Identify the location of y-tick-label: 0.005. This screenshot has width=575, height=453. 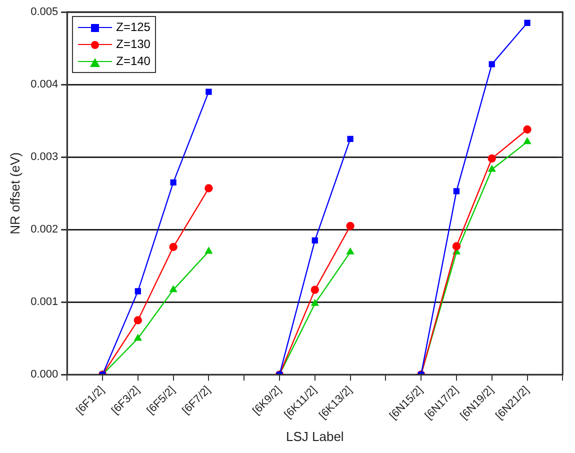
(44, 12).